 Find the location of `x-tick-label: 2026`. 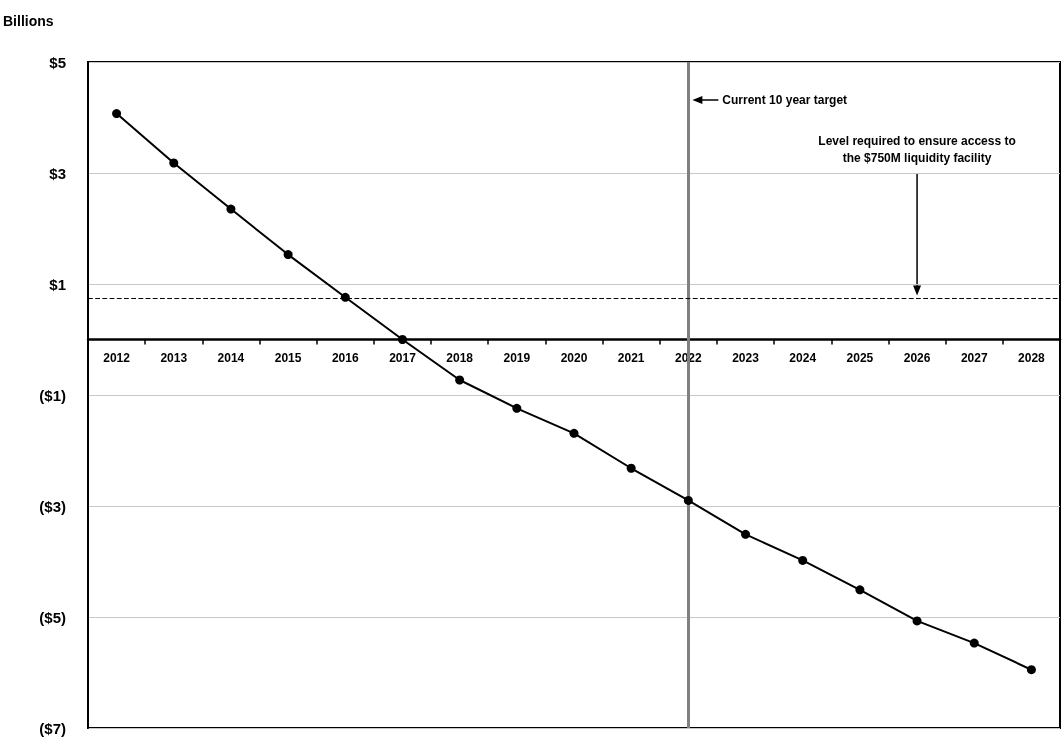

x-tick-label: 2026 is located at coordinates (917, 357).